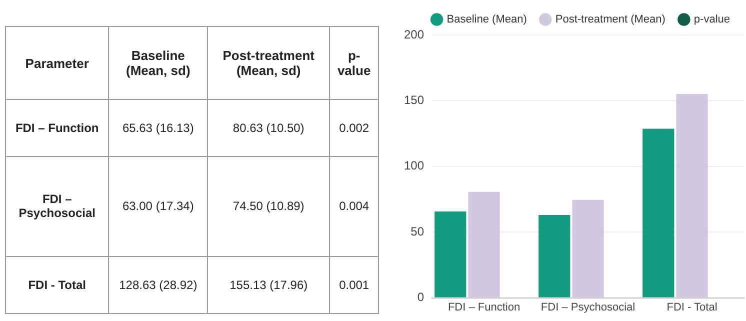  What do you see at coordinates (158, 206) in the screenshot?
I see `text: 63.00 (17.34)` at bounding box center [158, 206].